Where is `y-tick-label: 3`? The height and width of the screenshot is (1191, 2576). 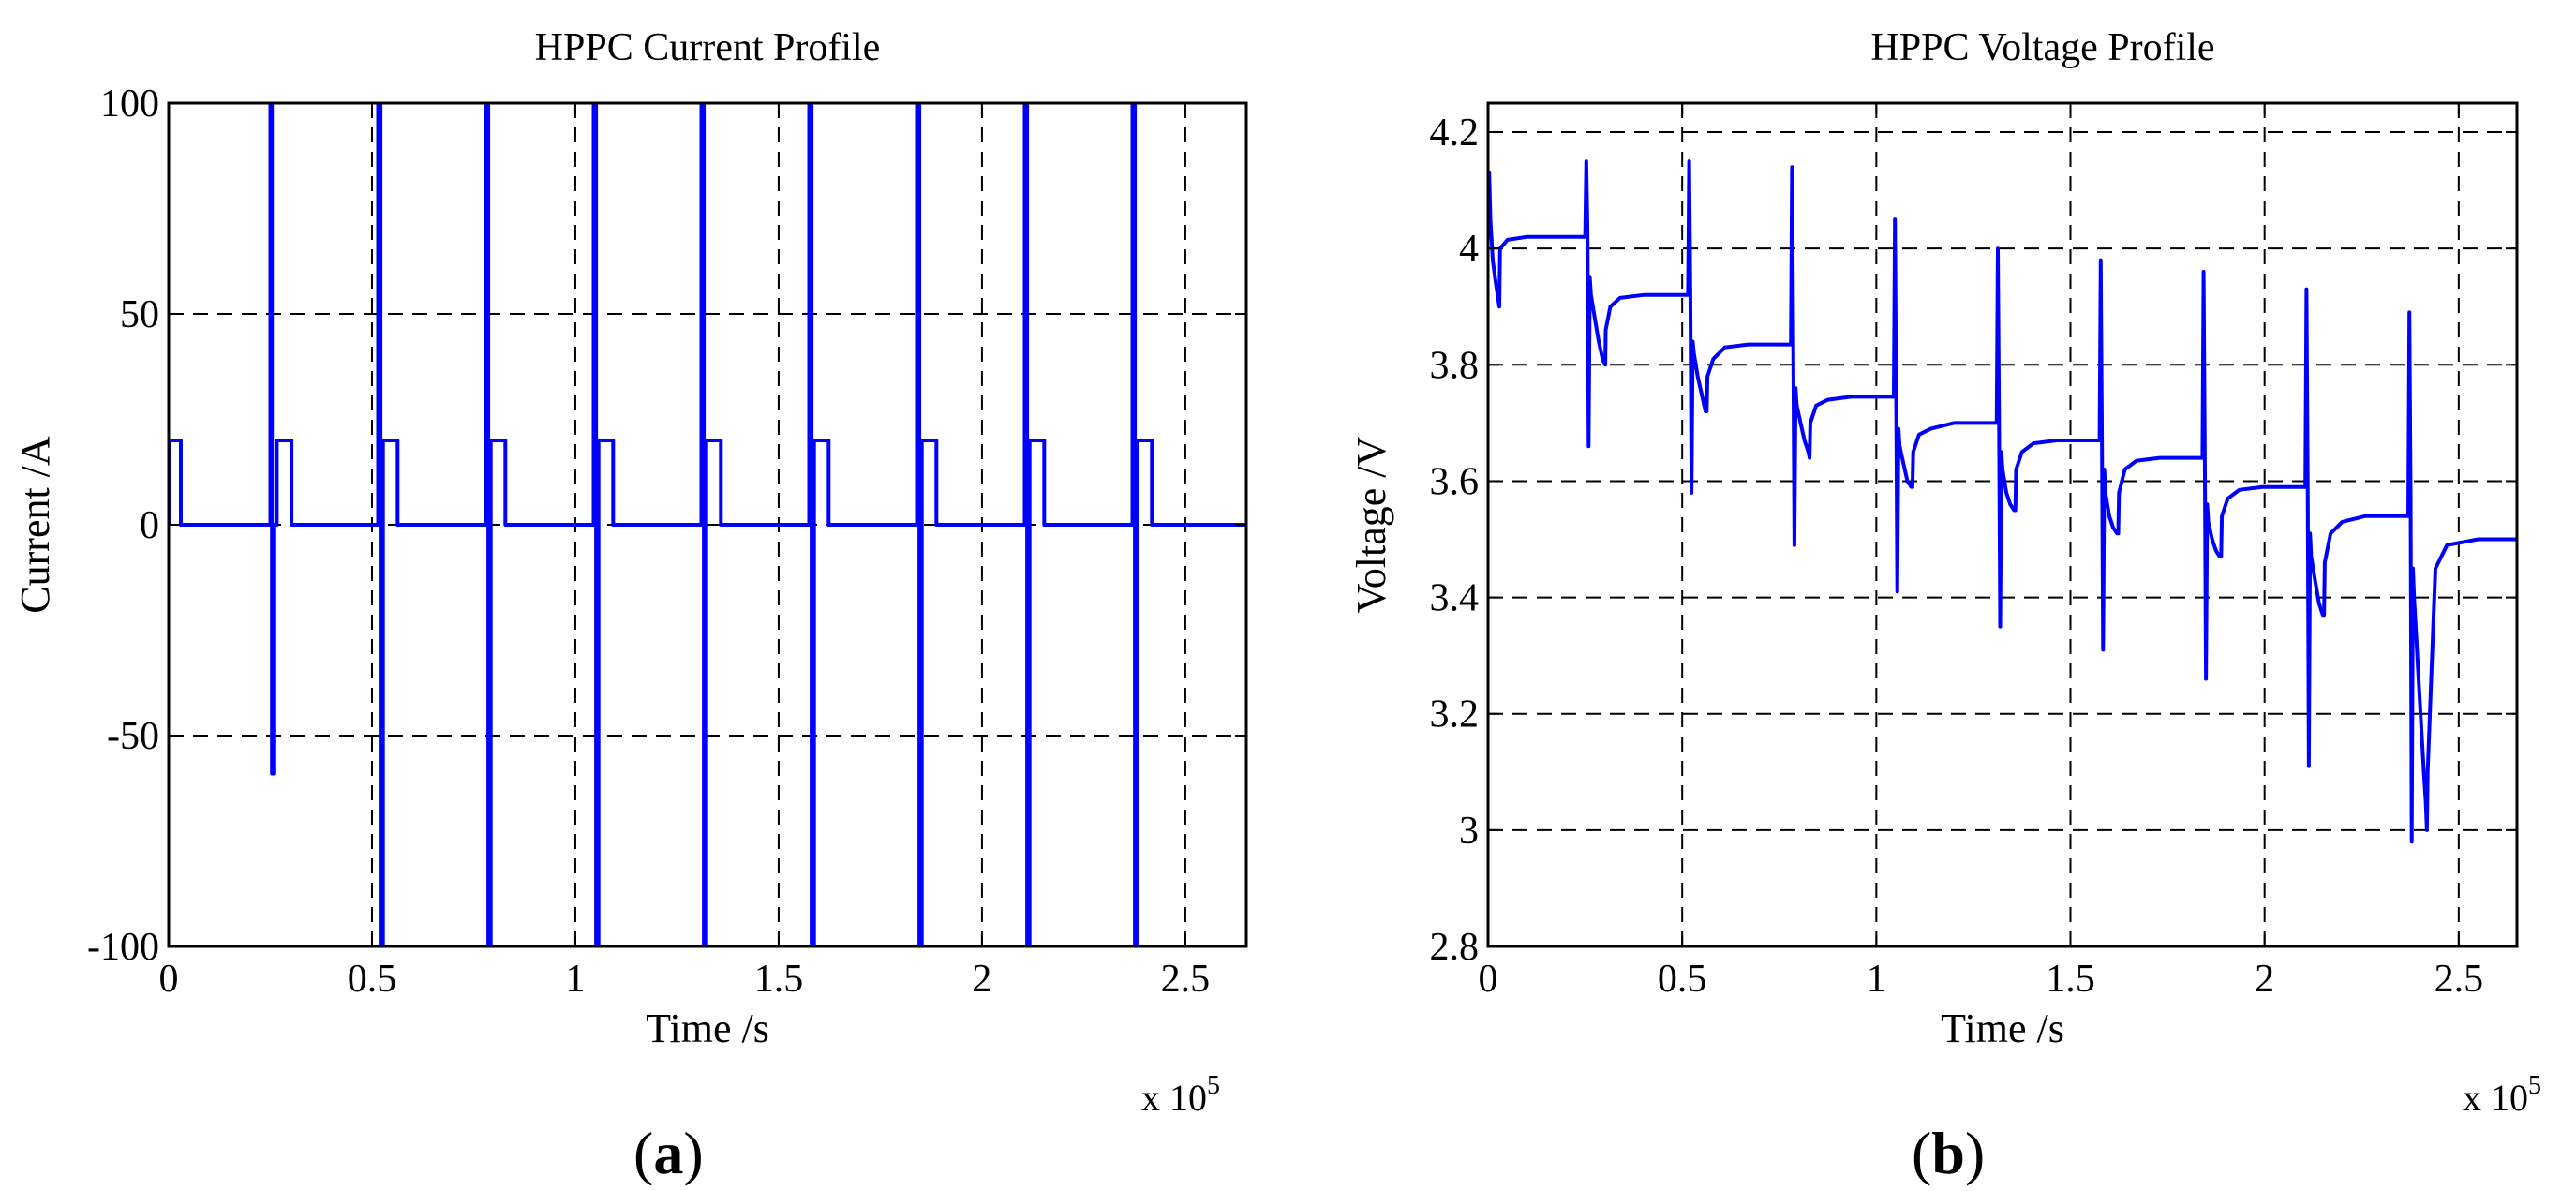
y-tick-label: 3 is located at coordinates (1469, 831).